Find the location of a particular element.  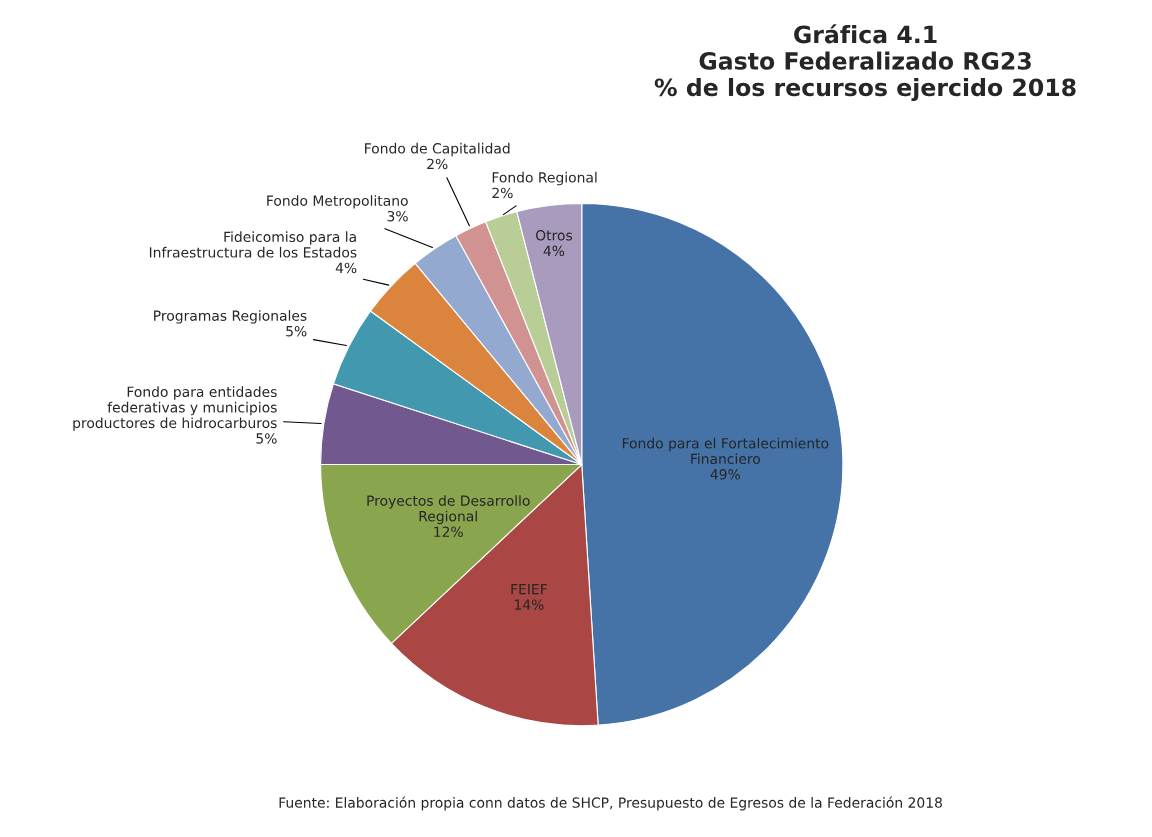

chart-title: Gráfica 4.1 Gasto Federalizado RG23 % de los recursos ejercido 2018 is located at coordinates (865, 63).